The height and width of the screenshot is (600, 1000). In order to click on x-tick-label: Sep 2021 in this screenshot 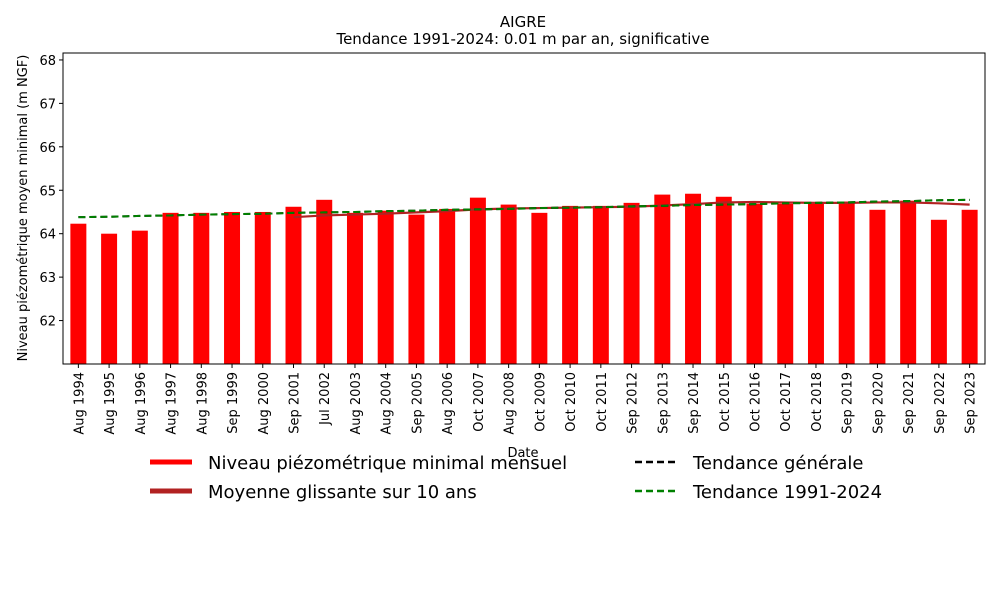, I will do `click(909, 403)`.